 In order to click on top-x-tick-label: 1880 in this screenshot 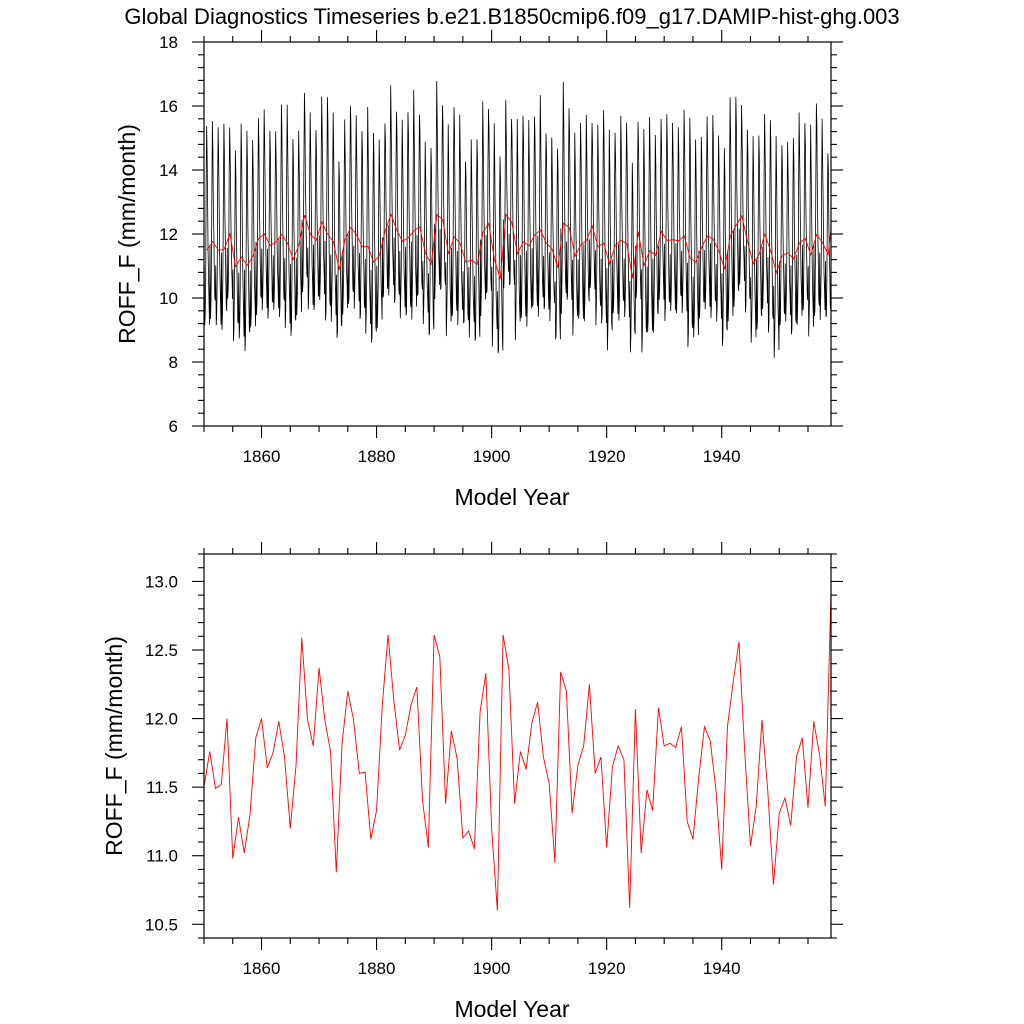, I will do `click(377, 456)`.